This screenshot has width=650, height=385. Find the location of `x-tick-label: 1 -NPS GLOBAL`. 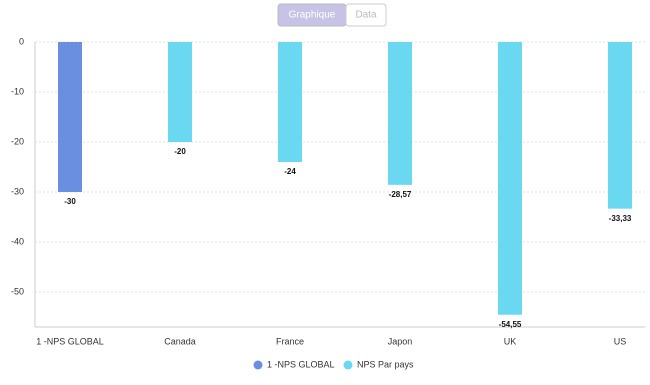

x-tick-label: 1 -NPS GLOBAL is located at coordinates (70, 341).